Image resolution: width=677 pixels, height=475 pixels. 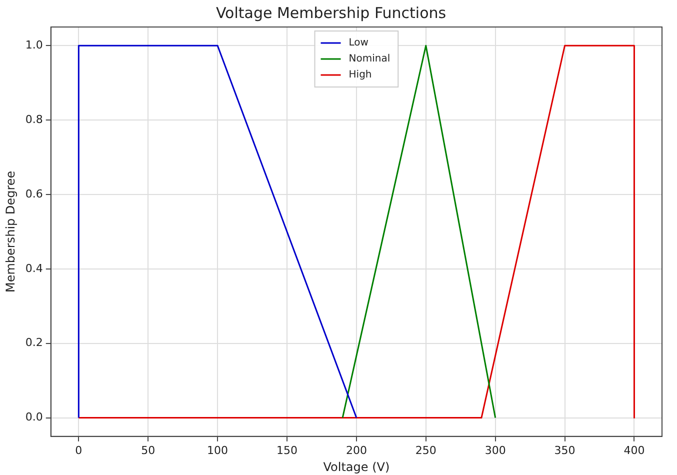 What do you see at coordinates (356, 450) in the screenshot?
I see `x-tick-label: 200` at bounding box center [356, 450].